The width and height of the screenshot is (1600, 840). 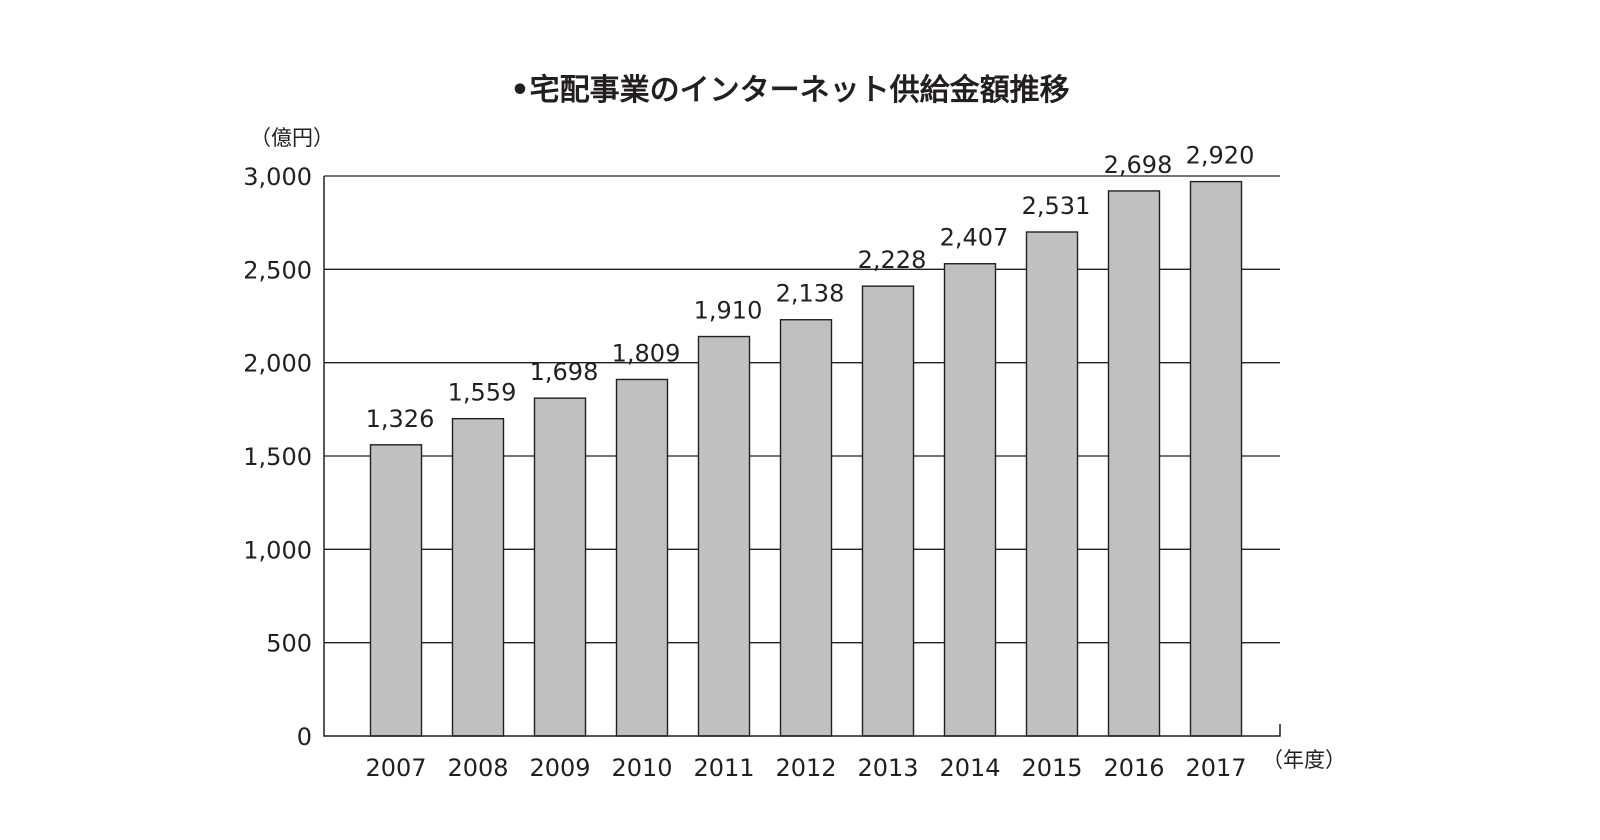 What do you see at coordinates (1215, 768) in the screenshot?
I see `x-tick-label-2017: 2017` at bounding box center [1215, 768].